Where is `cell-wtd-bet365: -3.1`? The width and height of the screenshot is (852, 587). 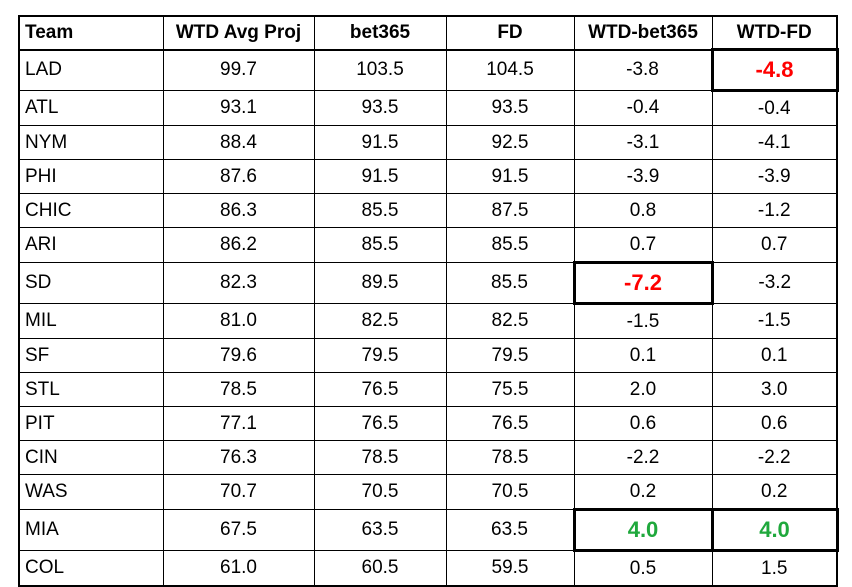
cell-wtd-bet365: -3.1 is located at coordinates (643, 142).